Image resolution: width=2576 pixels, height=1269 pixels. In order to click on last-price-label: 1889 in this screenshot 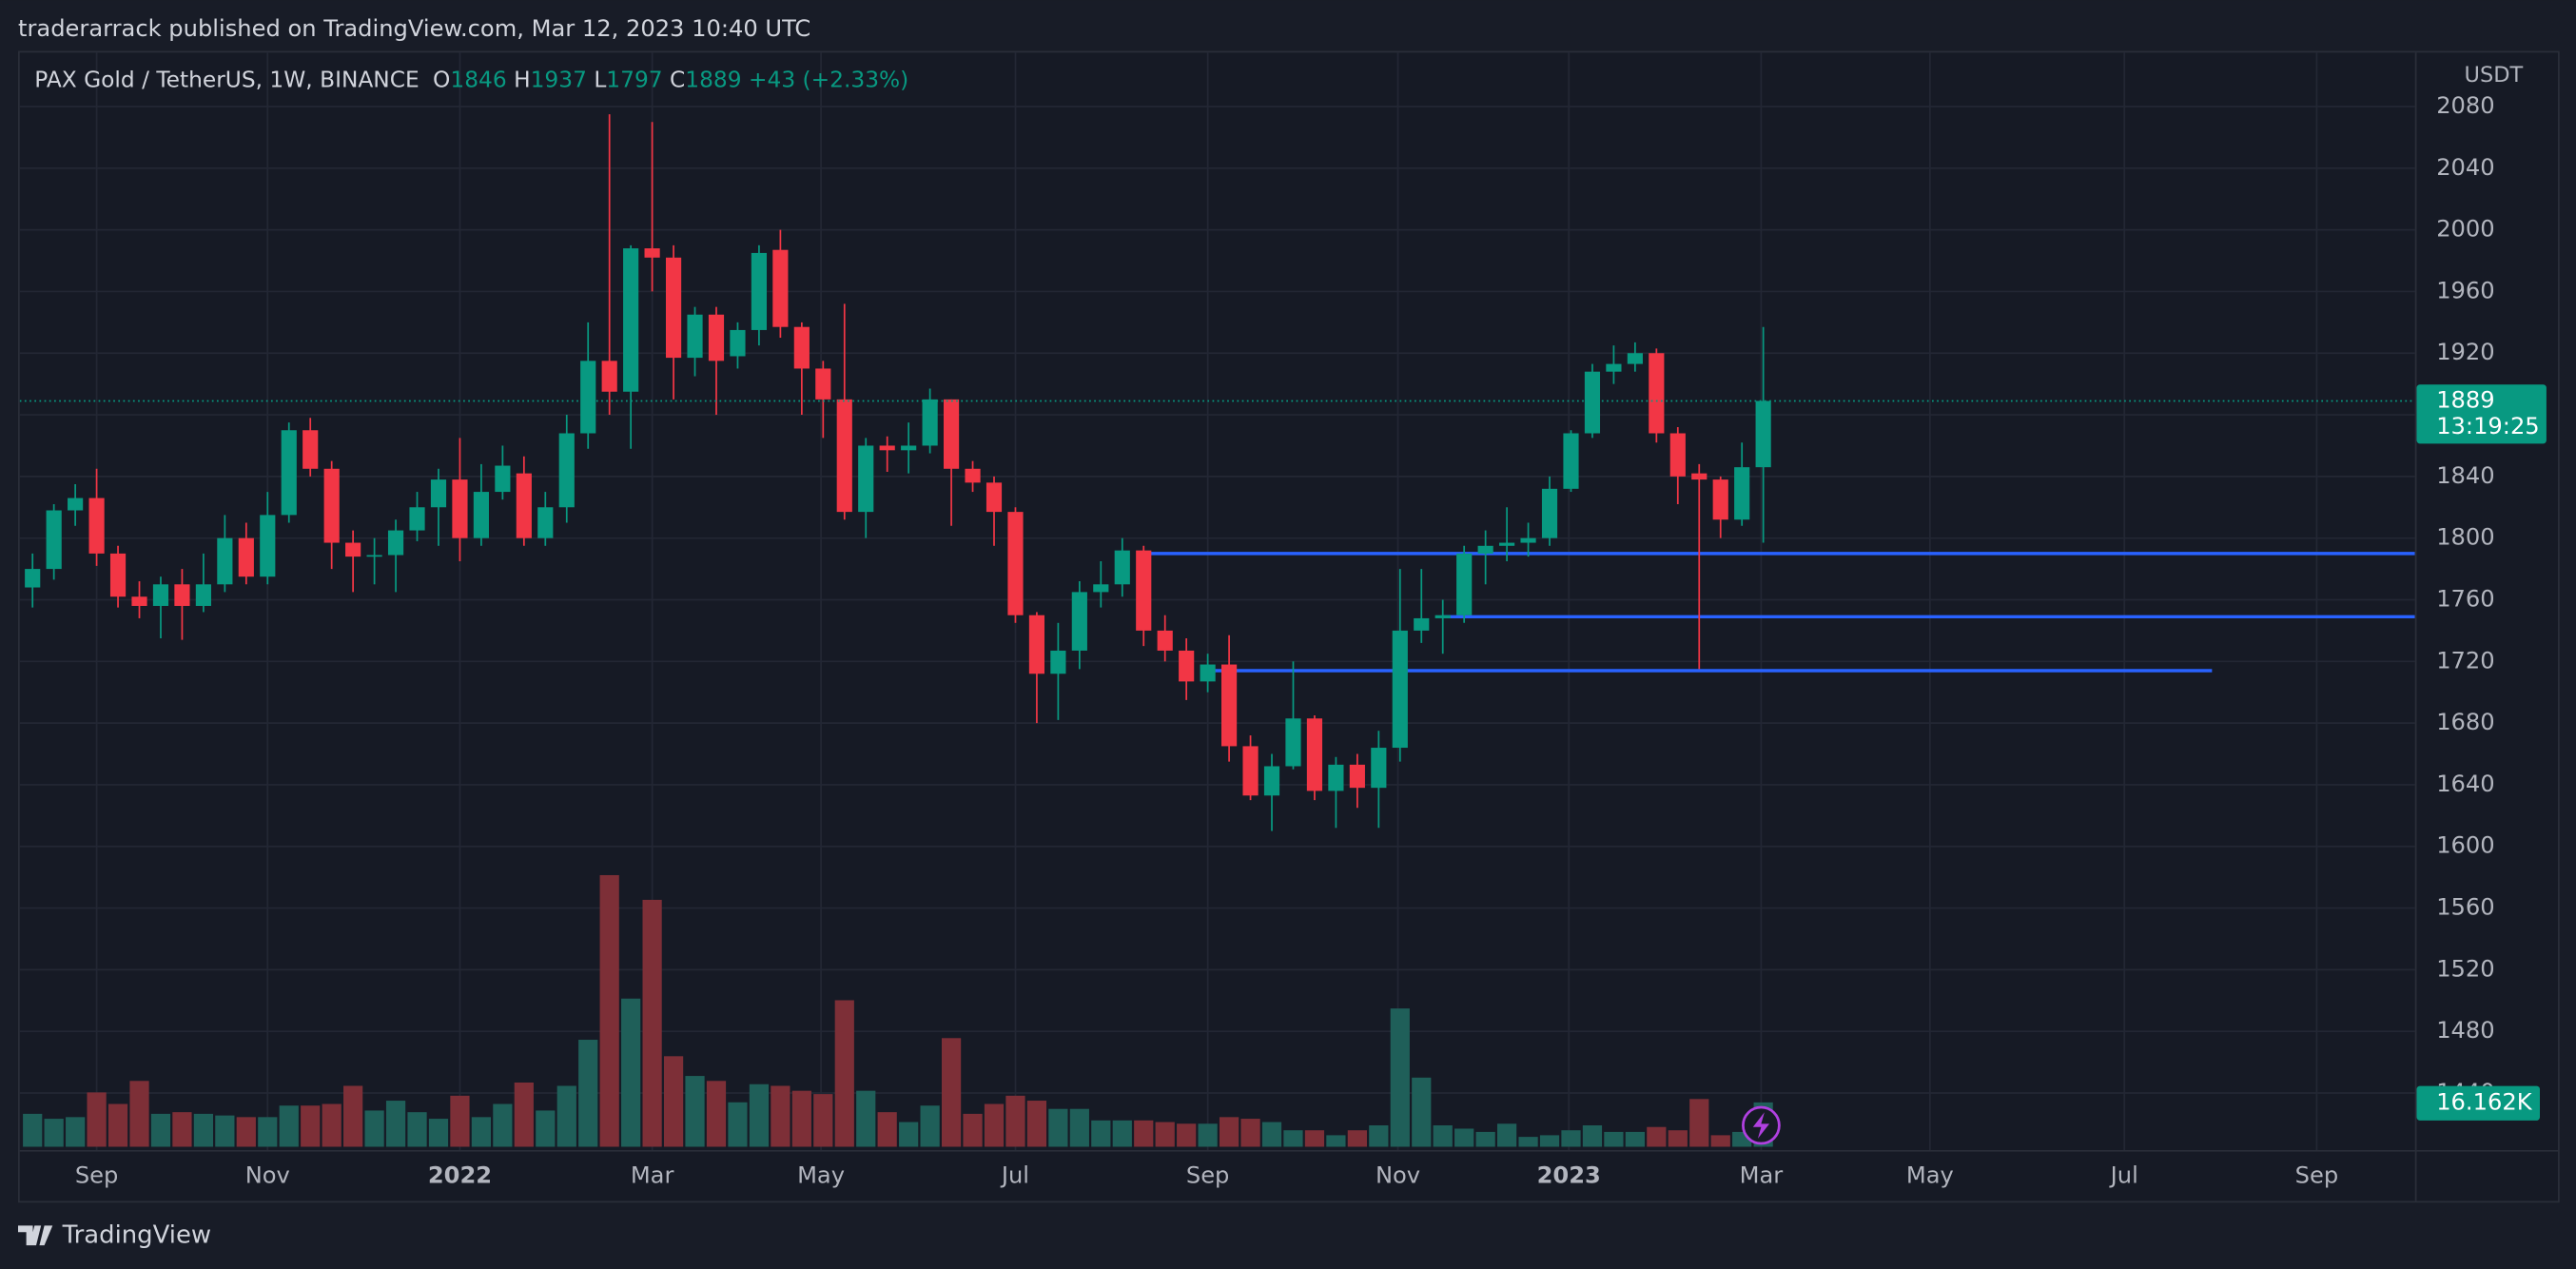, I will do `click(2465, 399)`.